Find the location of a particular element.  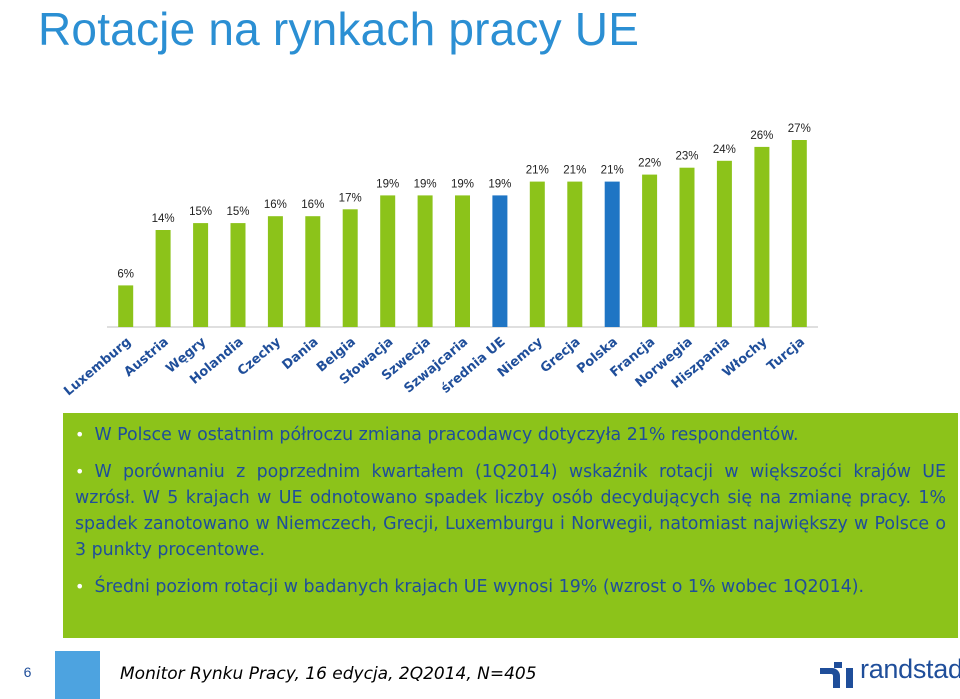

logo-wordmark: randstad is located at coordinates (910, 669).